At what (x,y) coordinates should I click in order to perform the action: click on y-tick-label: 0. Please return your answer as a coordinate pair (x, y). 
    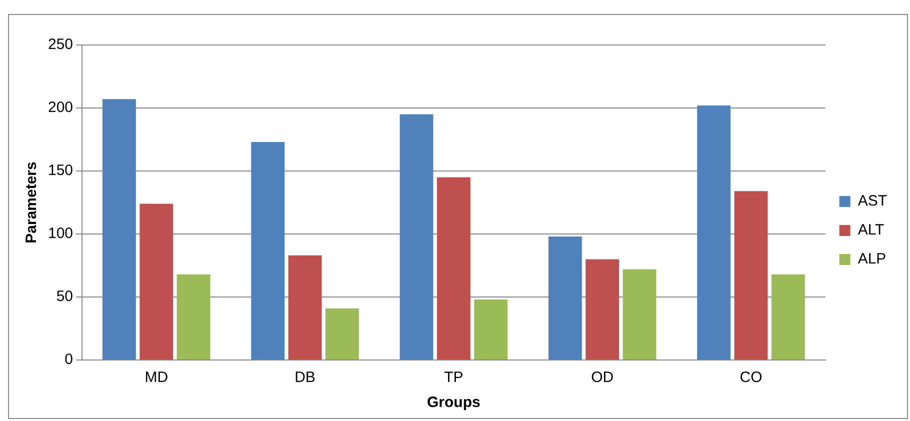
    Looking at the image, I should click on (69, 359).